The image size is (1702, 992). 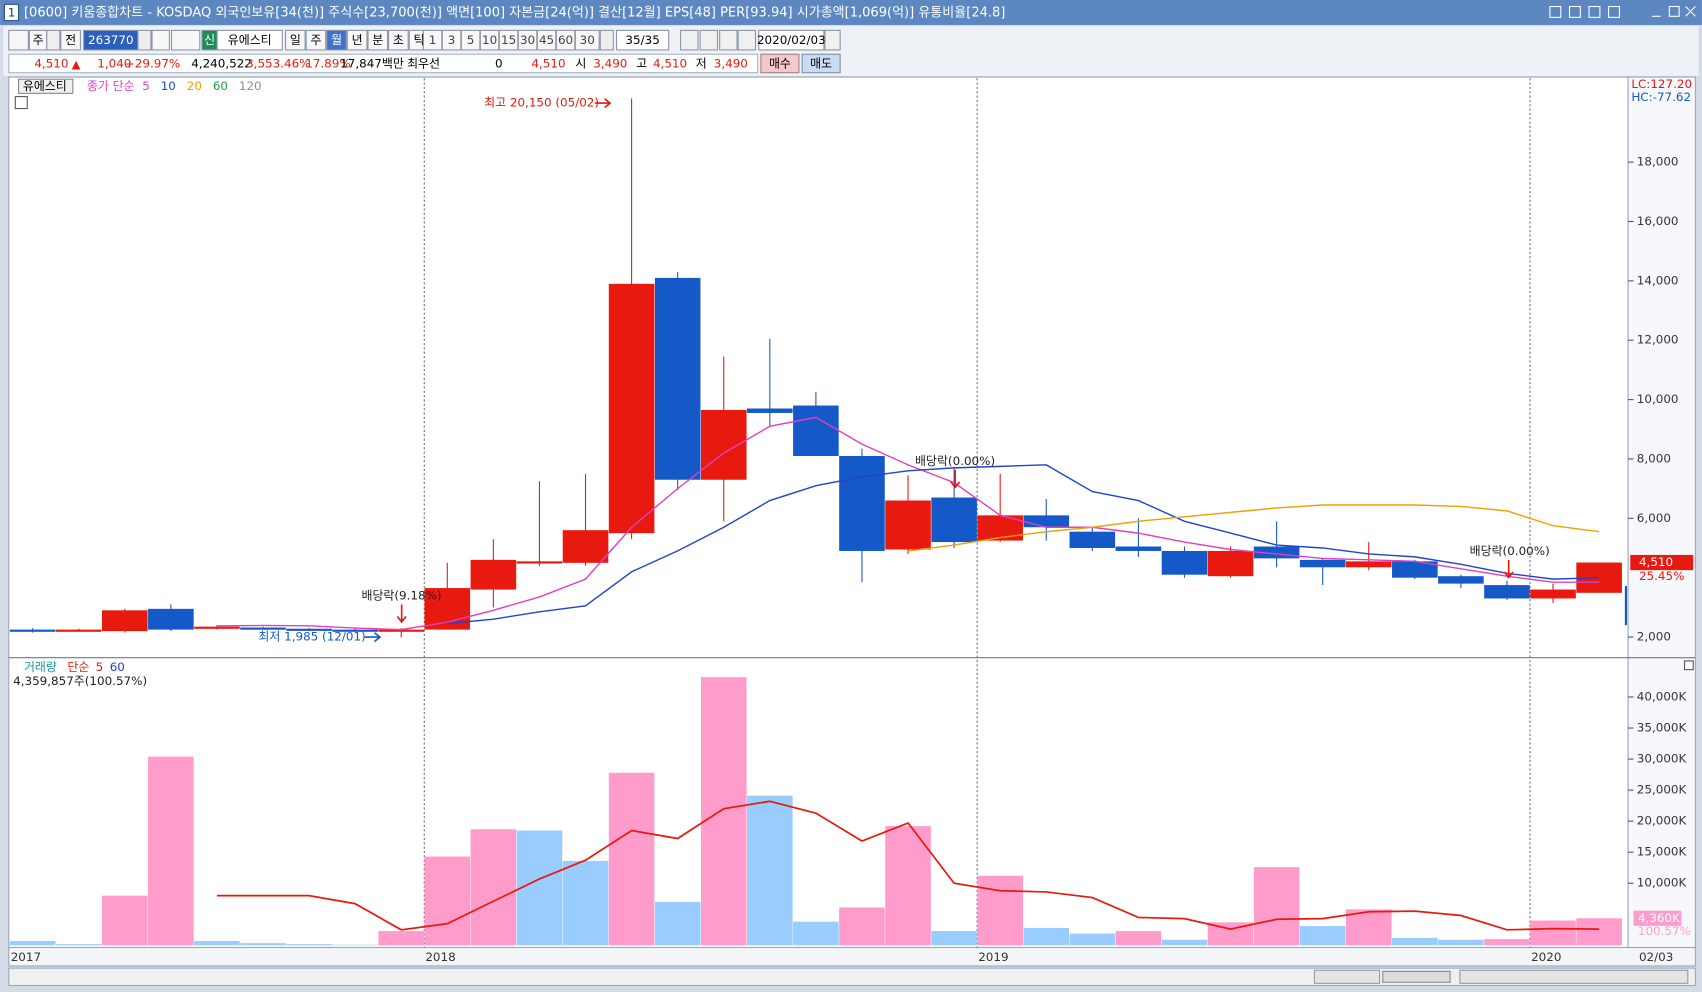 What do you see at coordinates (1690, 11) in the screenshot?
I see `close` at bounding box center [1690, 11].